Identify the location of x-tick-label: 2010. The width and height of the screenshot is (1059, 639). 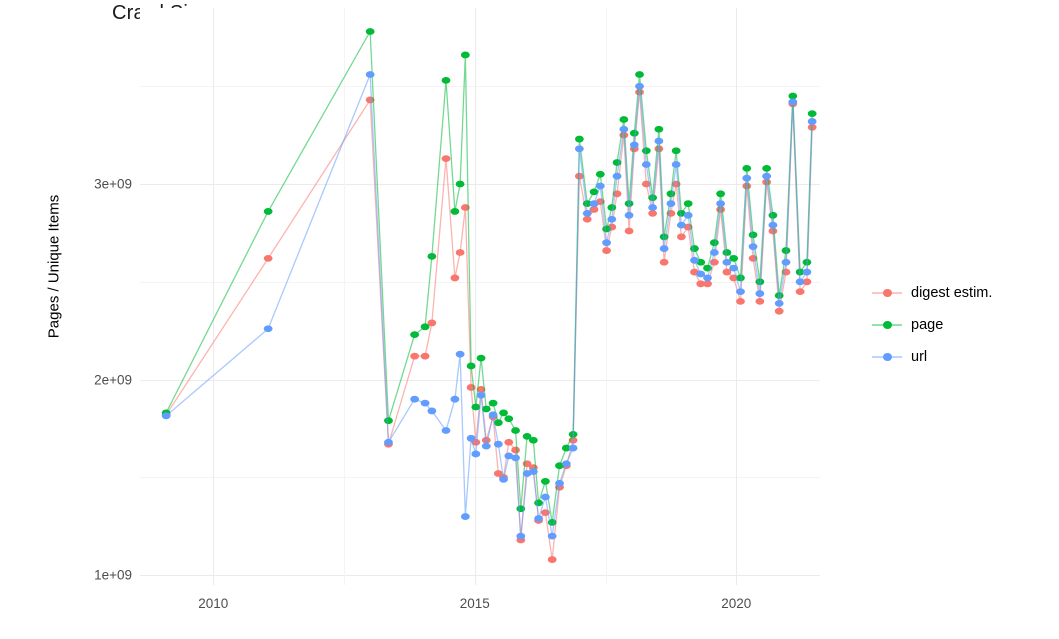
(213, 603).